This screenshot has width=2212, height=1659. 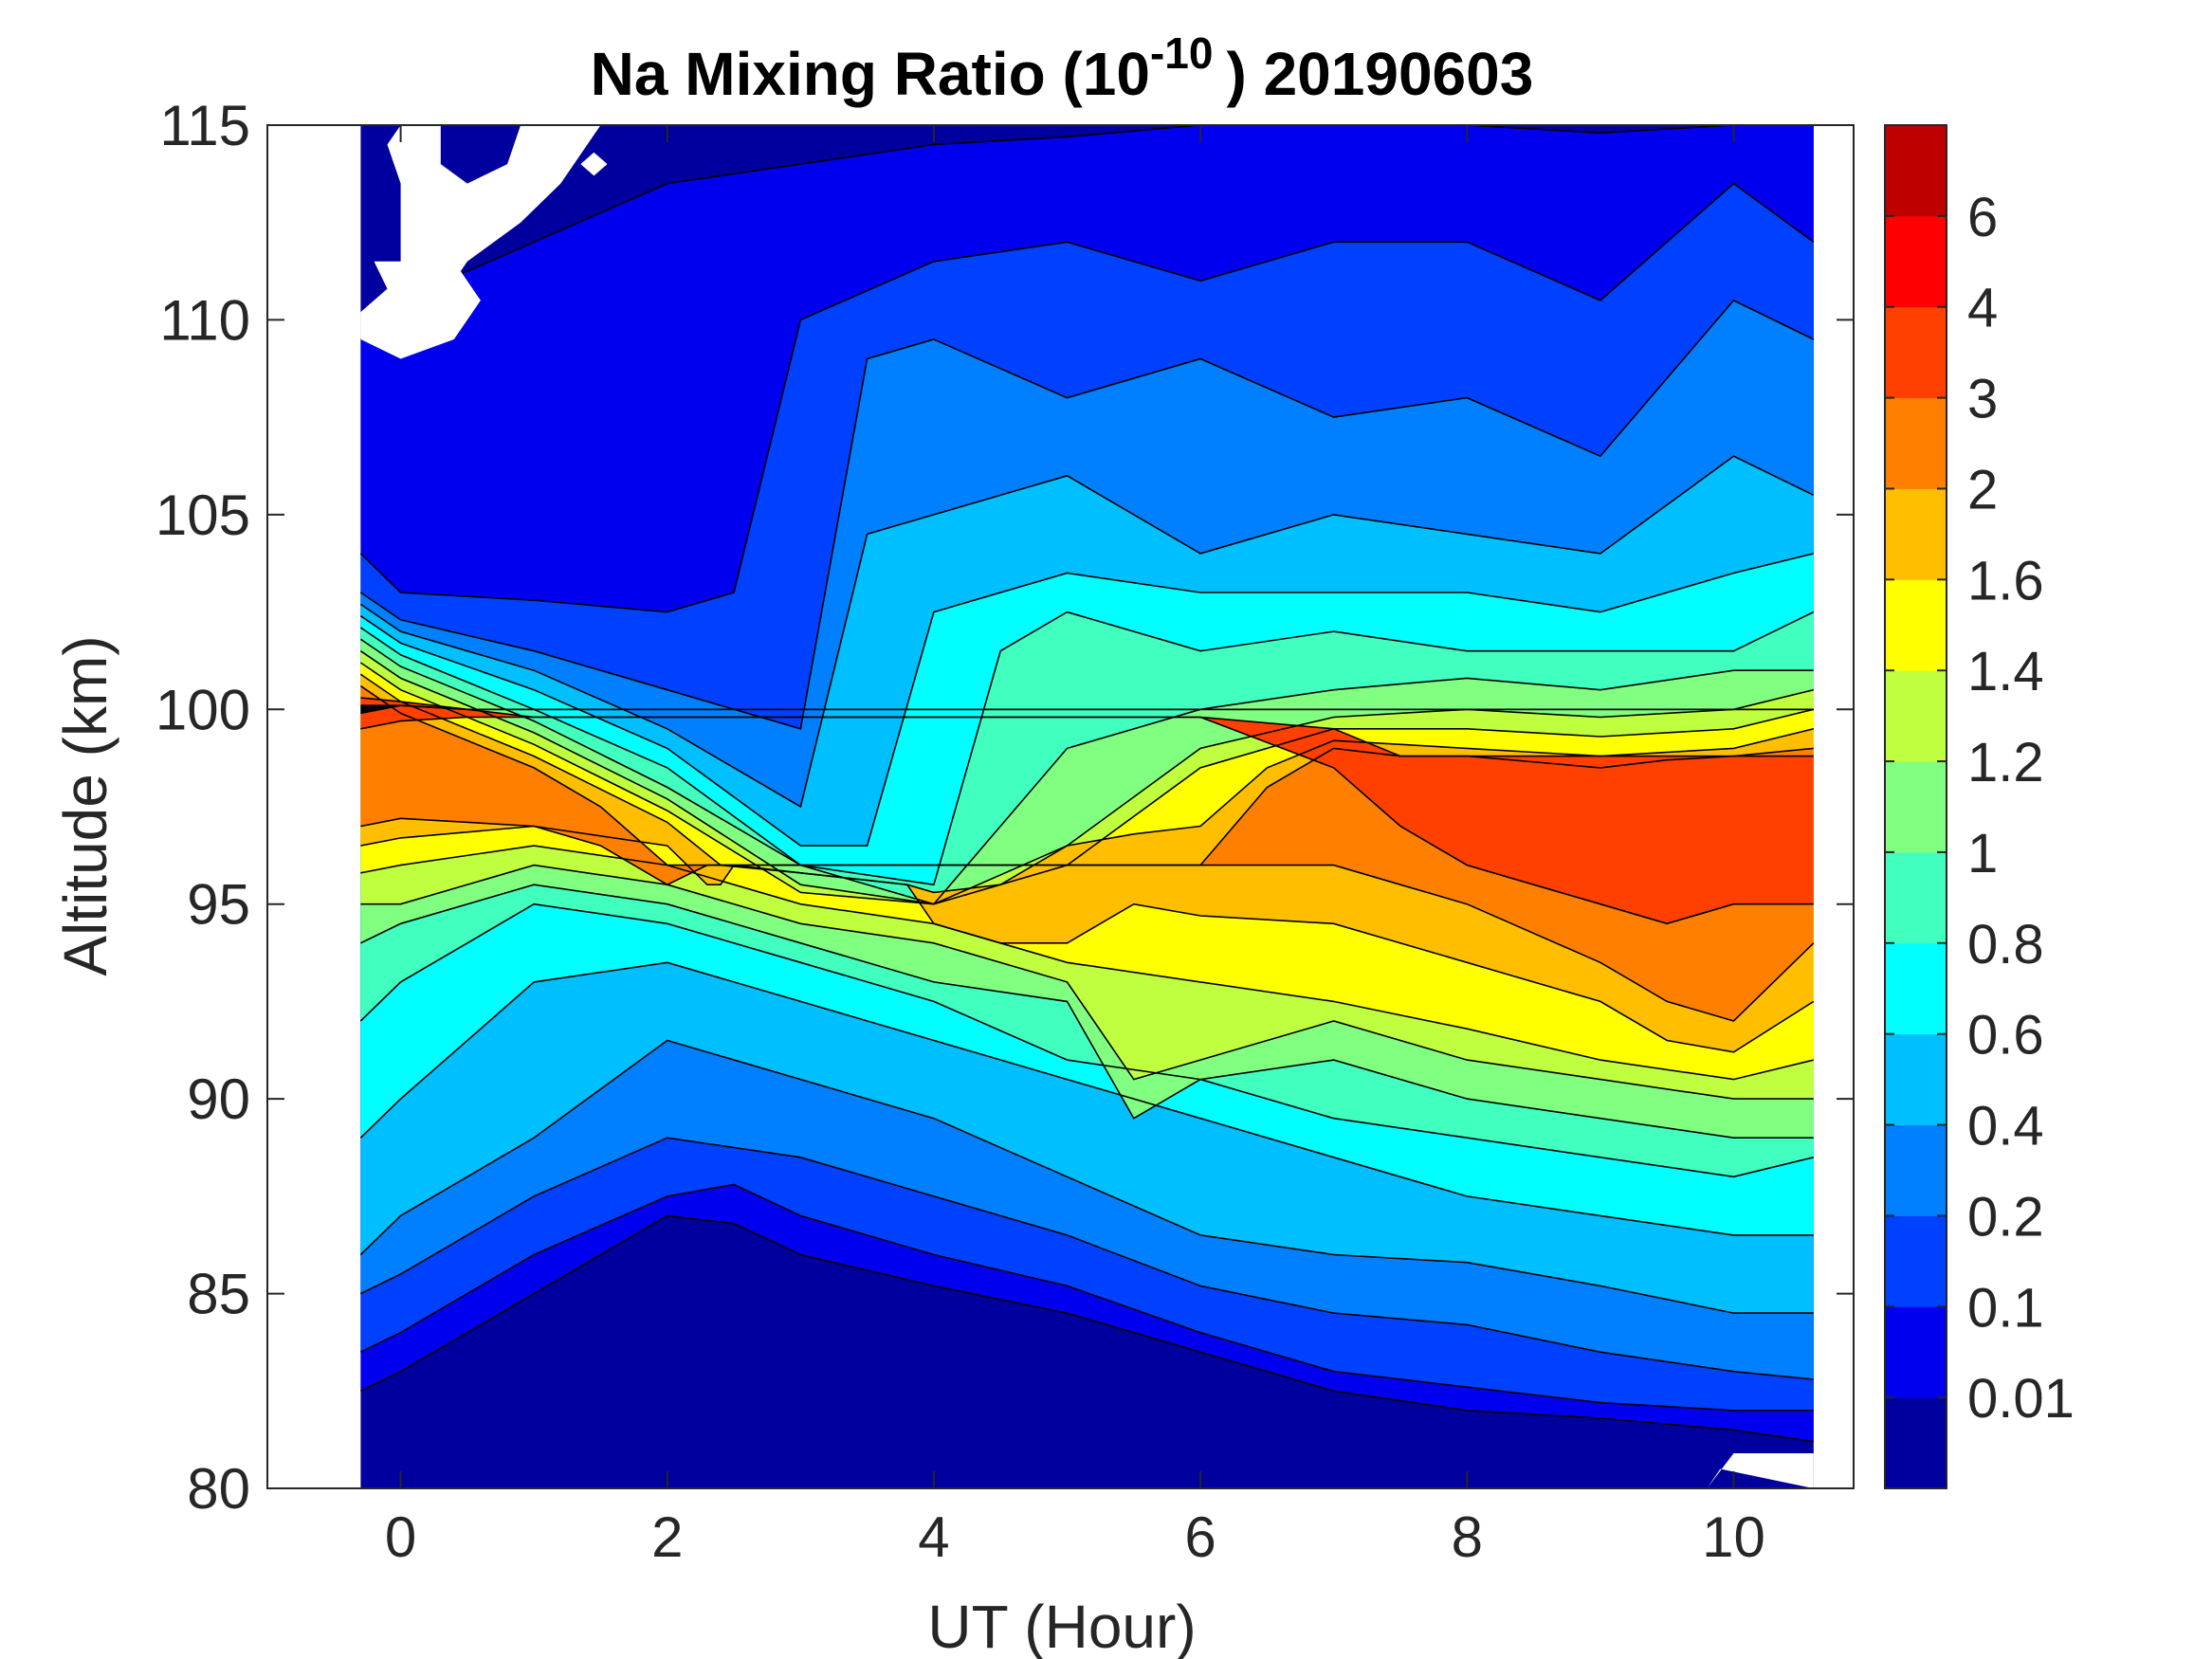 What do you see at coordinates (1982, 217) in the screenshot?
I see `colorbar-label: 6` at bounding box center [1982, 217].